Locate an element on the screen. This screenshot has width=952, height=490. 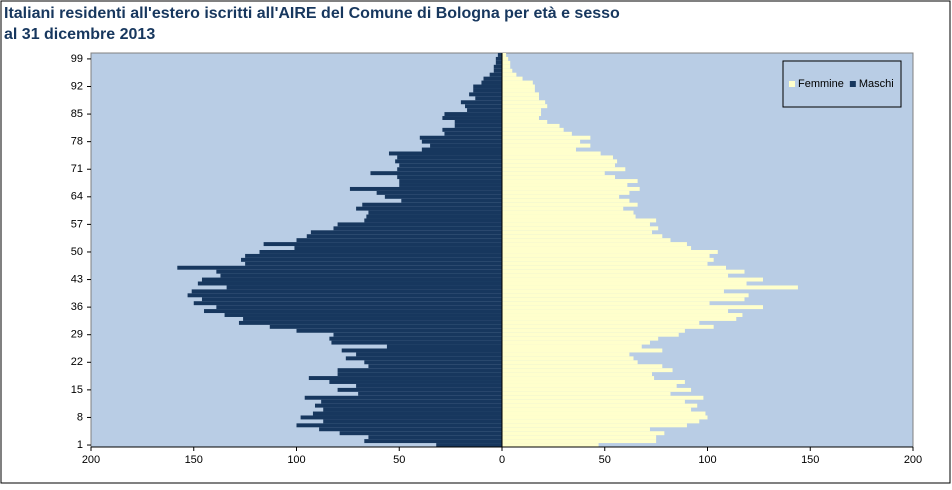
y-tick-label: 57 is located at coordinates (77, 224).